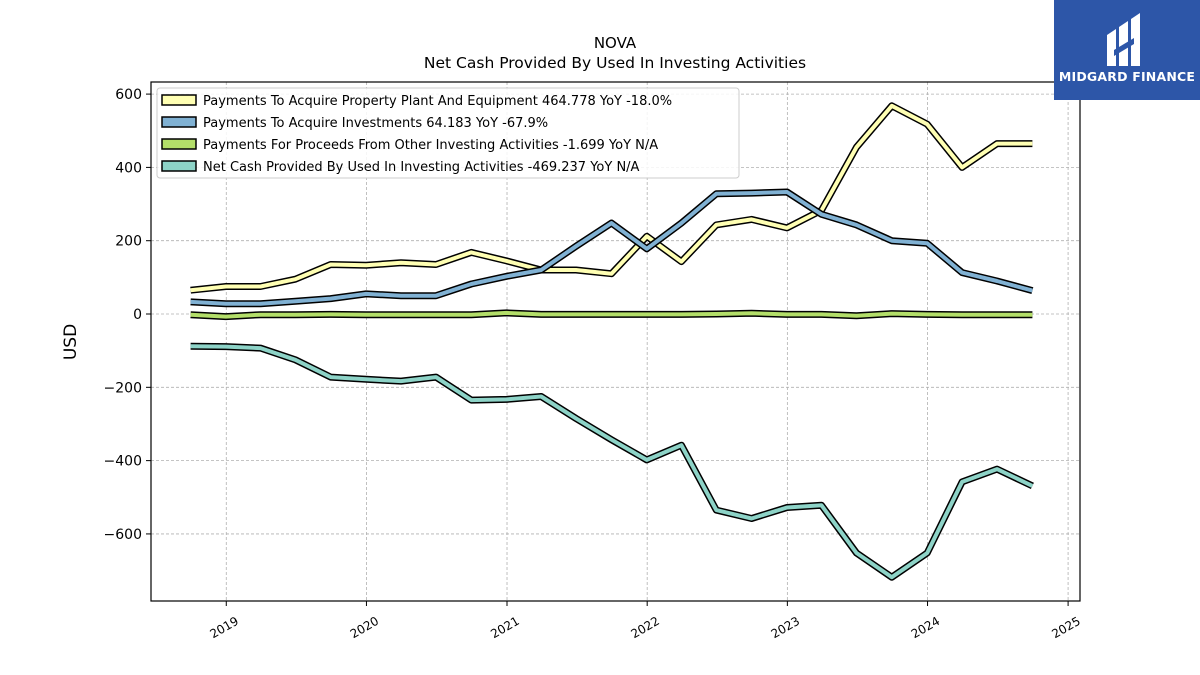 The width and height of the screenshot is (1200, 675). Describe the element at coordinates (123, 388) in the screenshot. I see `y-tick-label: −200` at that location.